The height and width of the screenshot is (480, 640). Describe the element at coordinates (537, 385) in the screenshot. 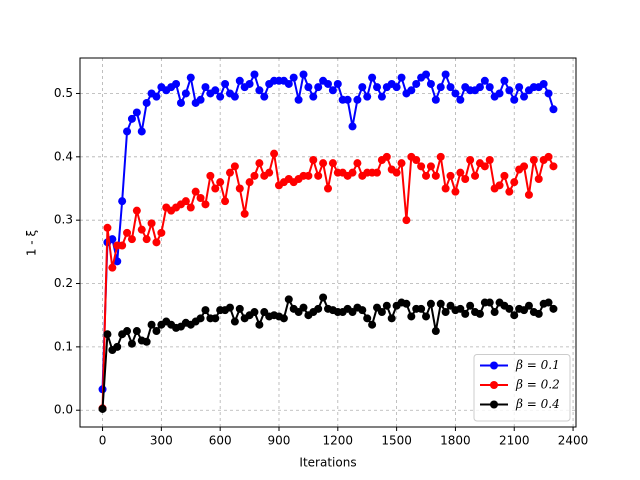

I see `legend-label: β = 0.2` at that location.